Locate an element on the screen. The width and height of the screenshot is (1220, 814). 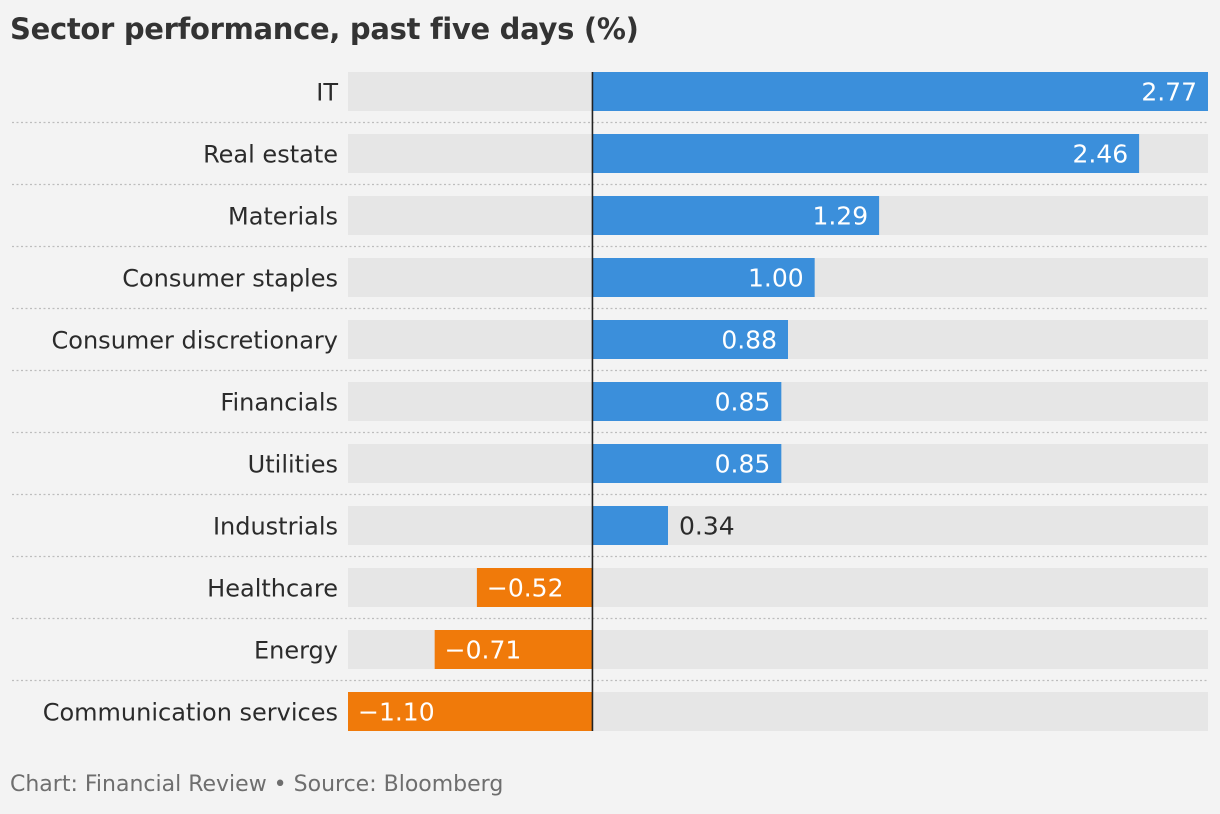
category-label: Consumer discretionary is located at coordinates (195, 341).